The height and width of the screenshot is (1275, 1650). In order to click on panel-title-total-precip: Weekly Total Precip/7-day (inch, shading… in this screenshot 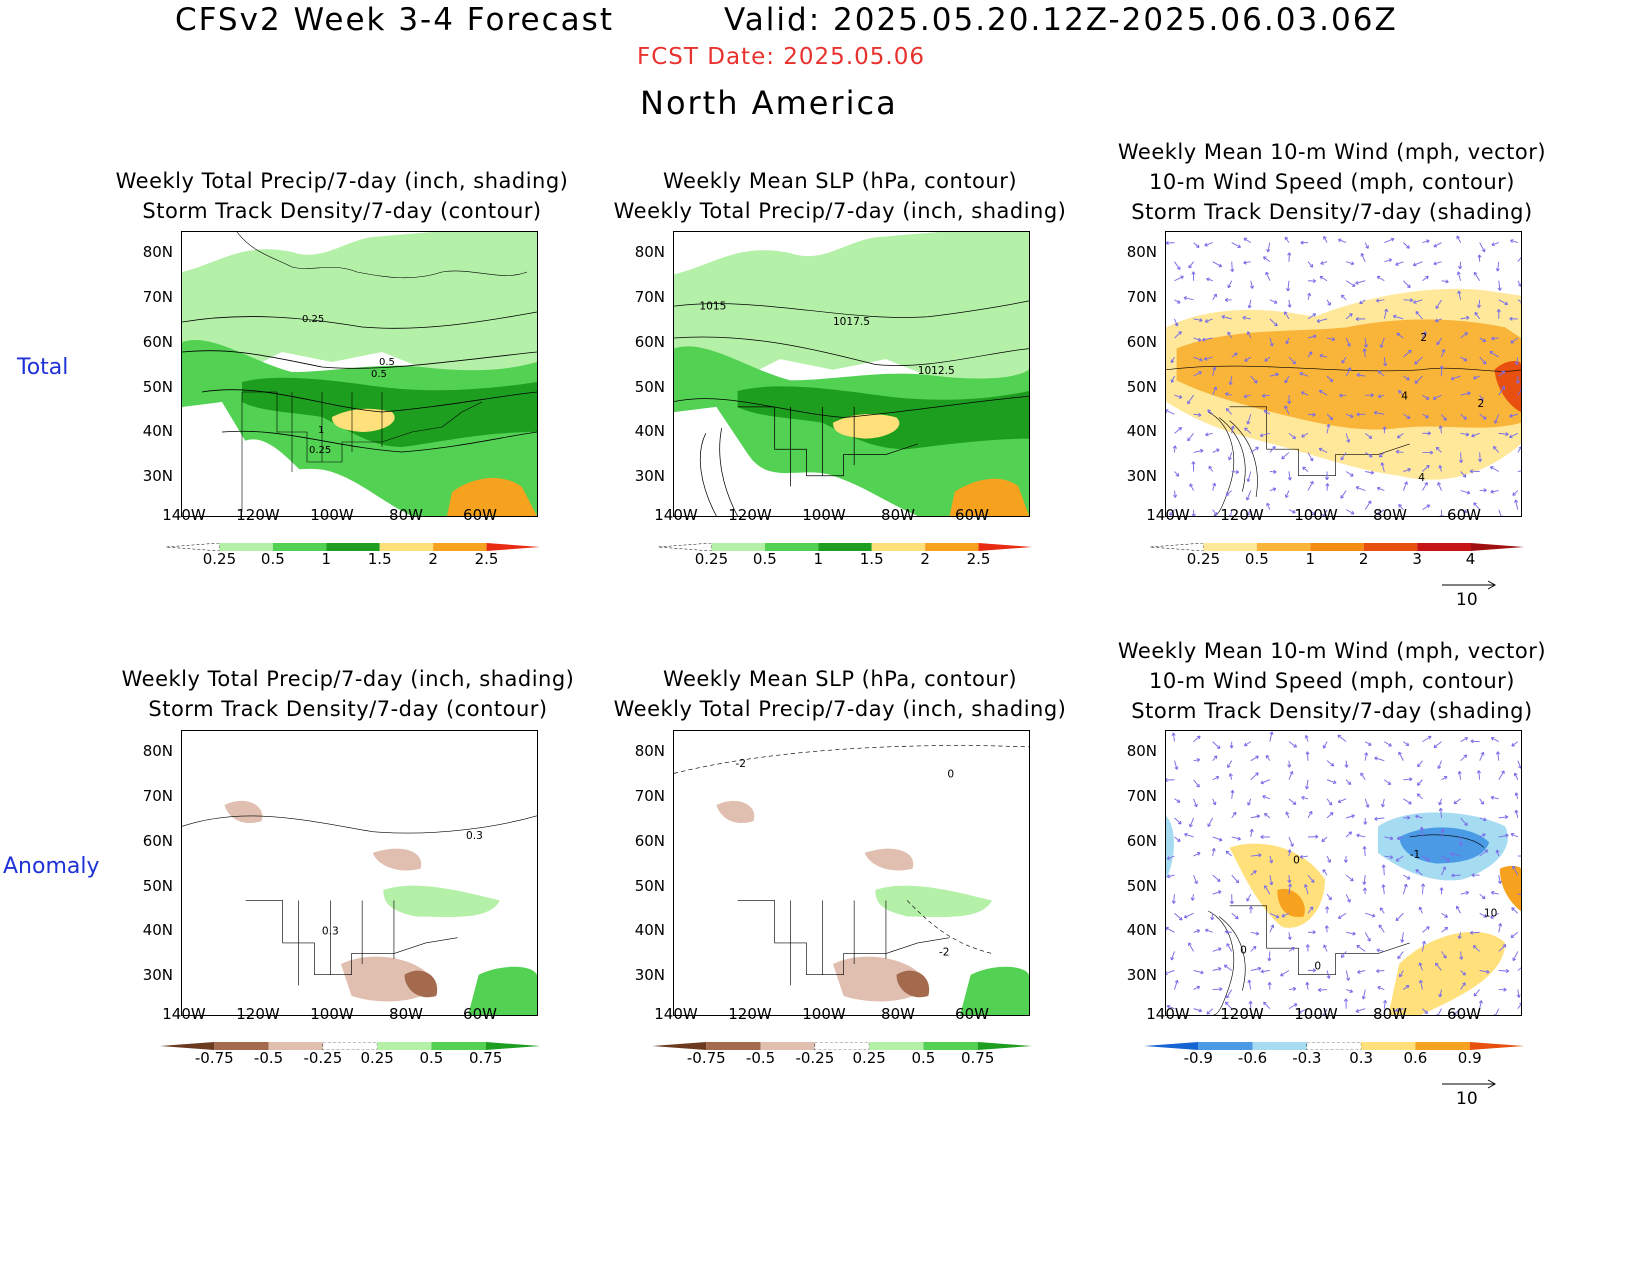, I will do `click(342, 196)`.